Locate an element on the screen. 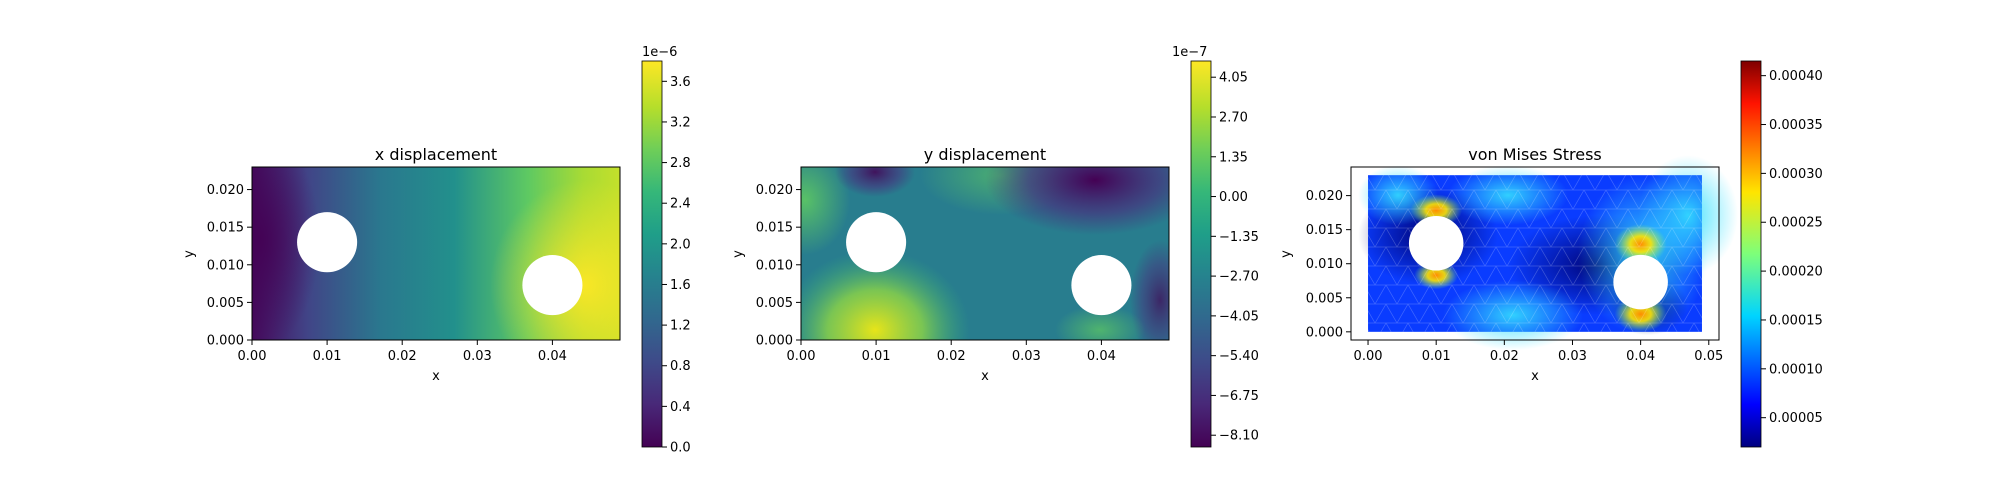 The height and width of the screenshot is (500, 2000). colorbar-tick-label: 2.4 is located at coordinates (680, 204).